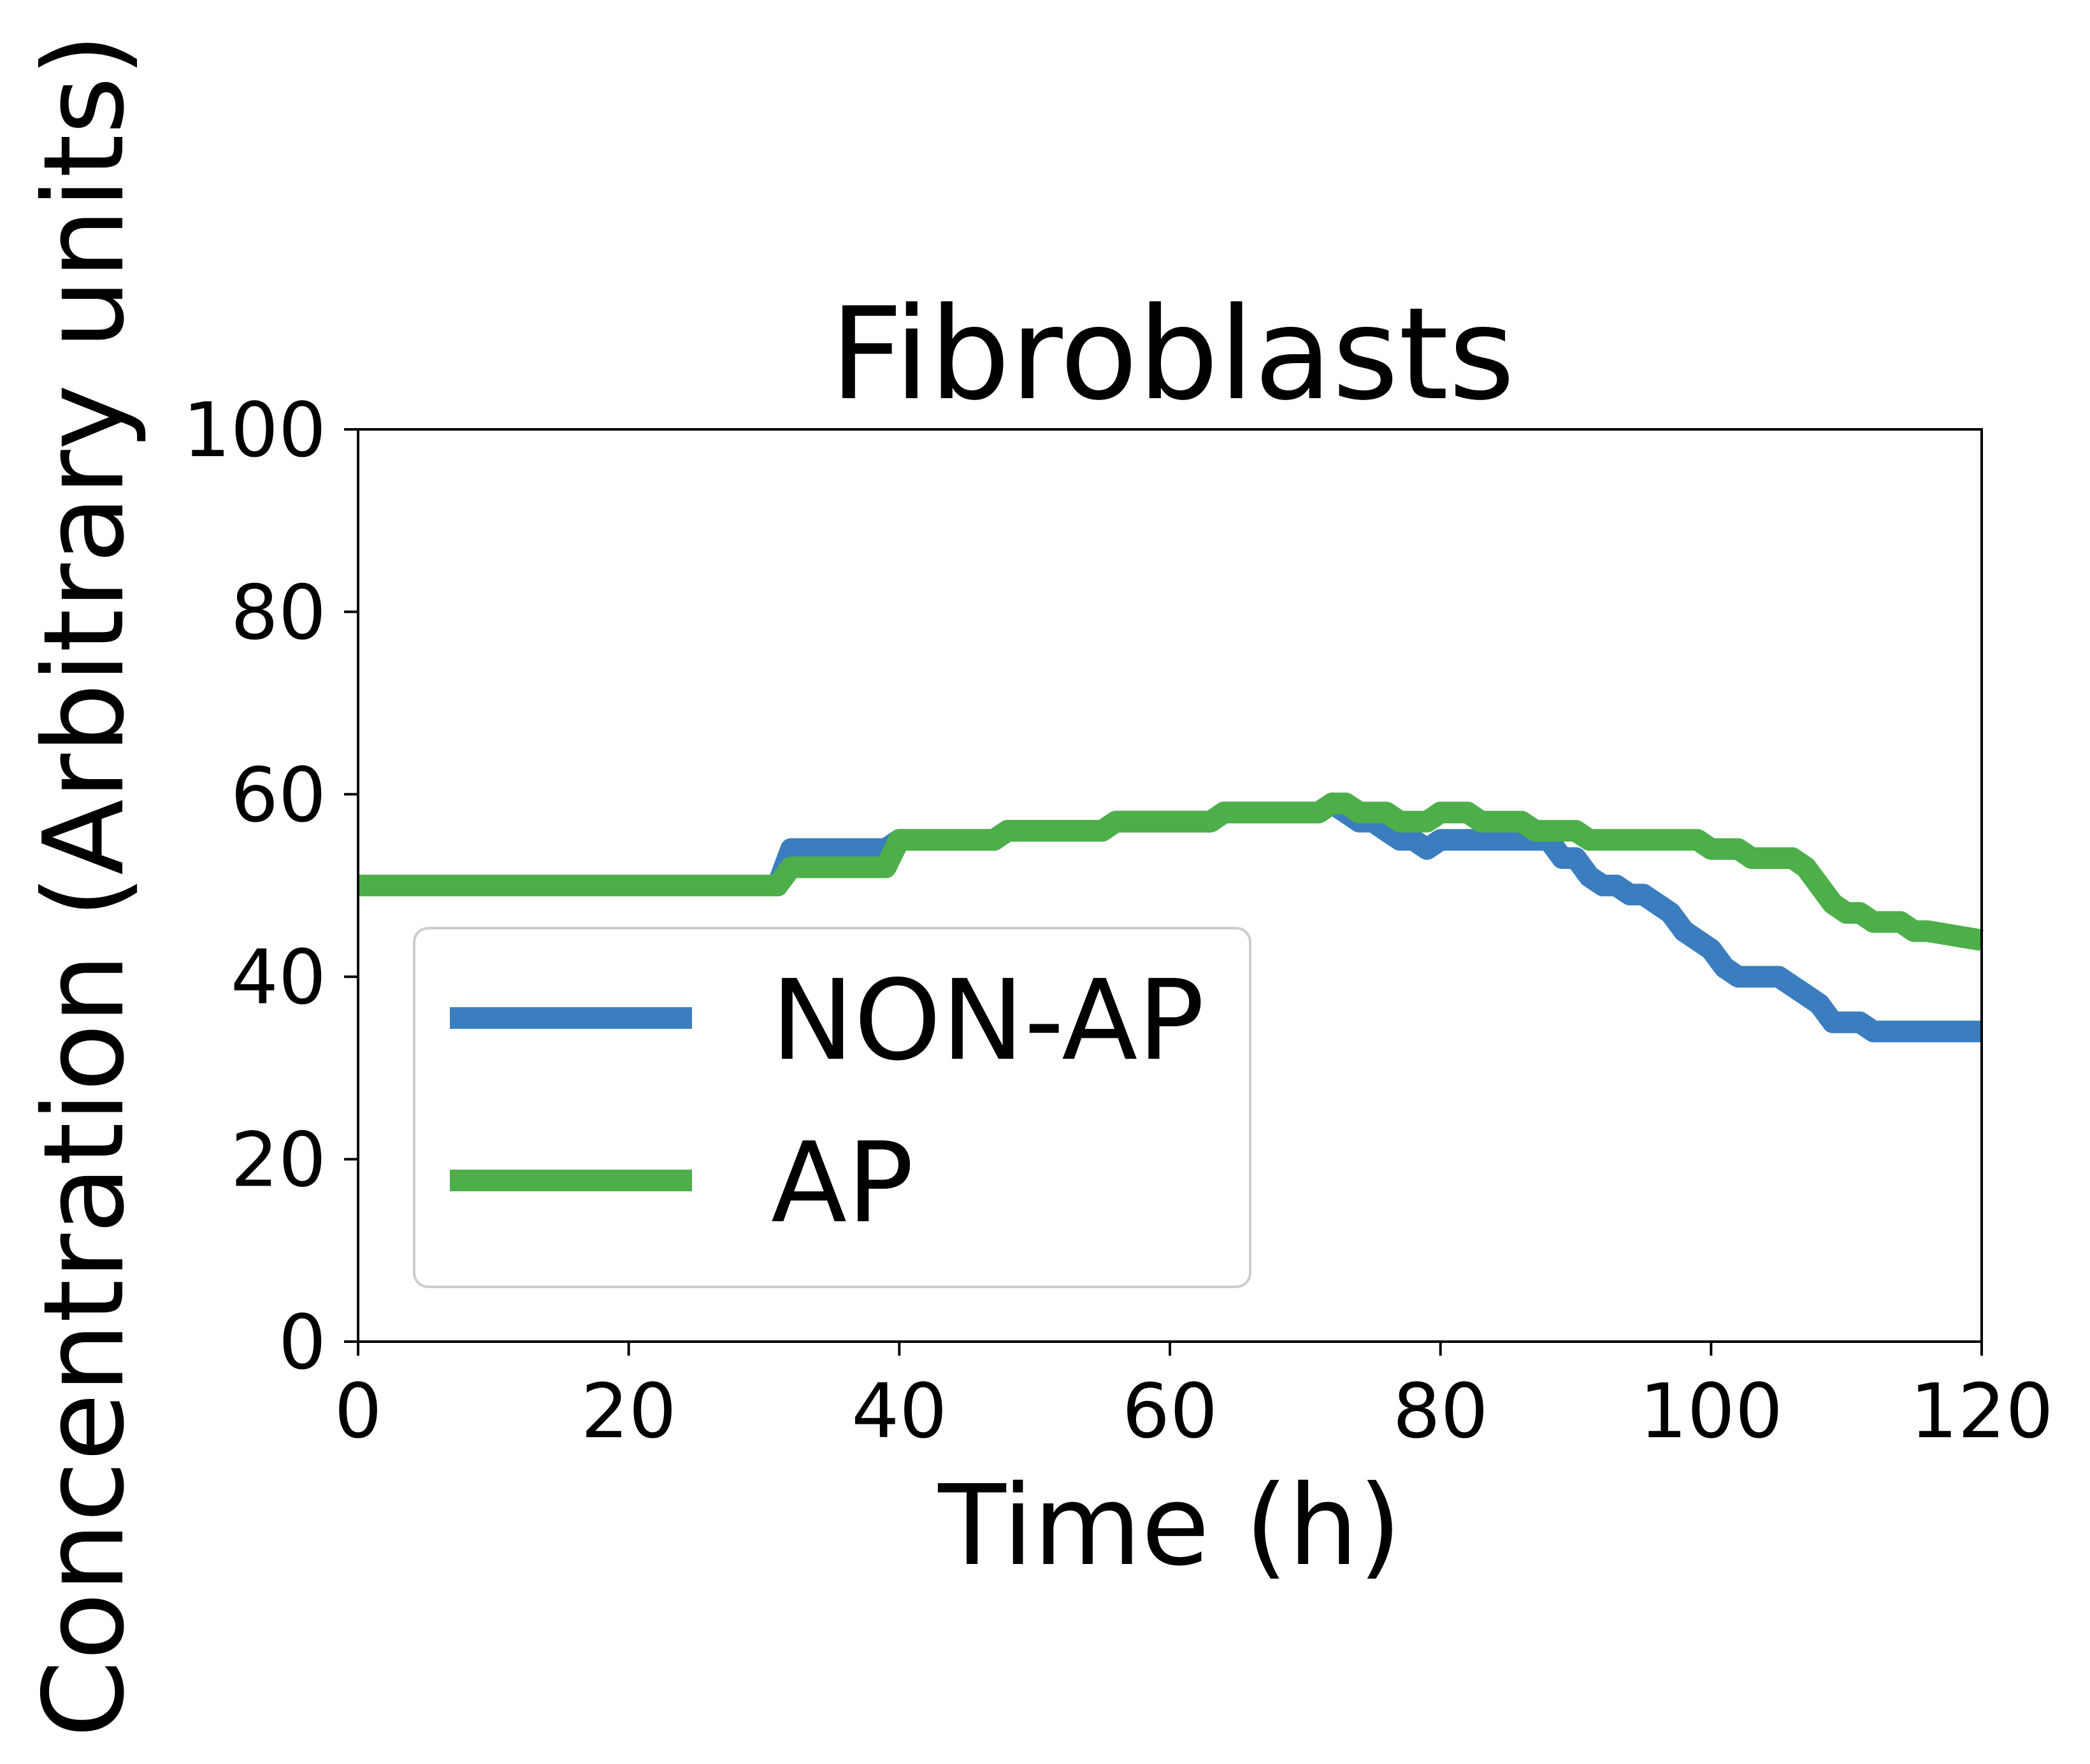  What do you see at coordinates (278, 977) in the screenshot?
I see `y-tick-label: 40` at bounding box center [278, 977].